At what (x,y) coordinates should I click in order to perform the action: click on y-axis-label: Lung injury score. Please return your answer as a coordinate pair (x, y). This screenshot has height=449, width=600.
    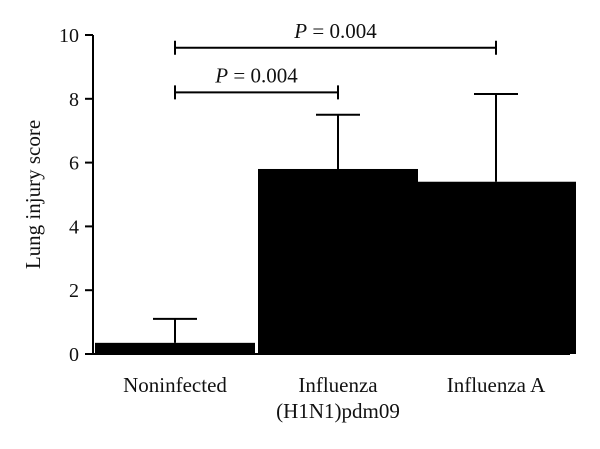
    Looking at the image, I should click on (33, 194).